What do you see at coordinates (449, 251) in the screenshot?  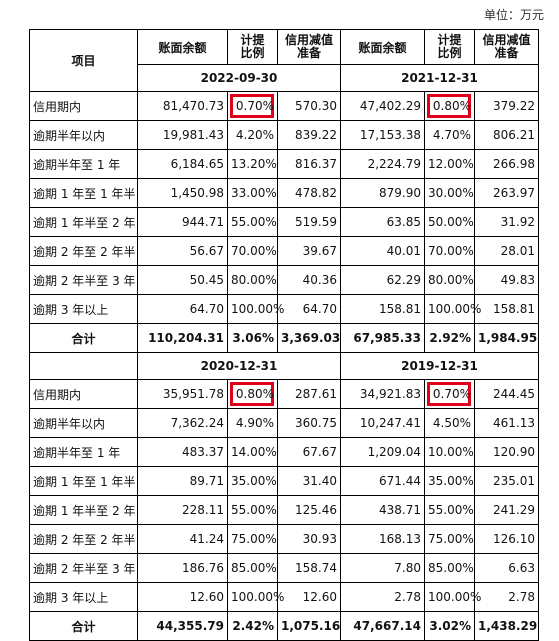 I see `ratio-right: 70.00%` at bounding box center [449, 251].